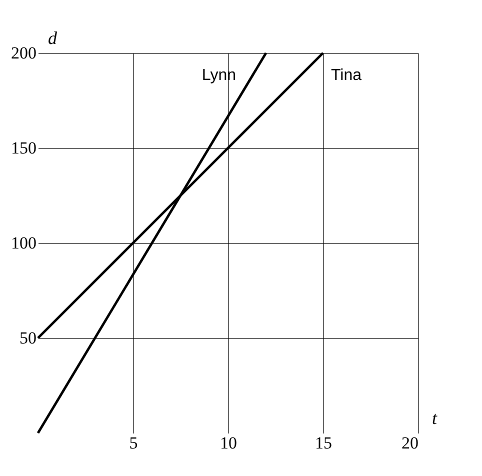 This screenshot has width=482, height=476. Describe the element at coordinates (133, 443) in the screenshot. I see `x-tick-label: 5` at that location.